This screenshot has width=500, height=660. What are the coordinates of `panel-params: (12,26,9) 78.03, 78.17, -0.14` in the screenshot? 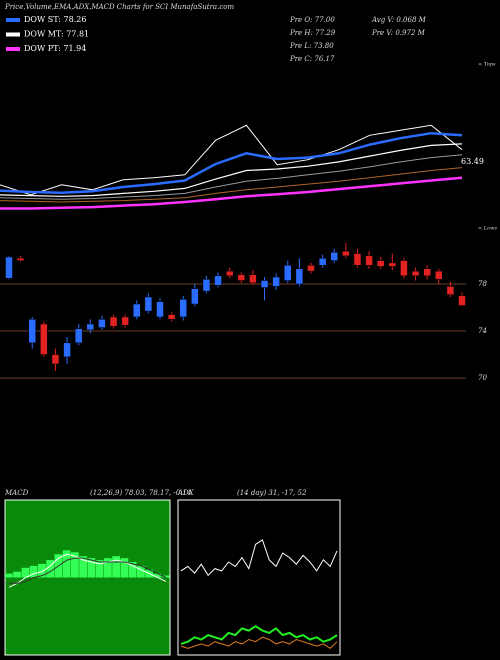 It's located at (140, 493).